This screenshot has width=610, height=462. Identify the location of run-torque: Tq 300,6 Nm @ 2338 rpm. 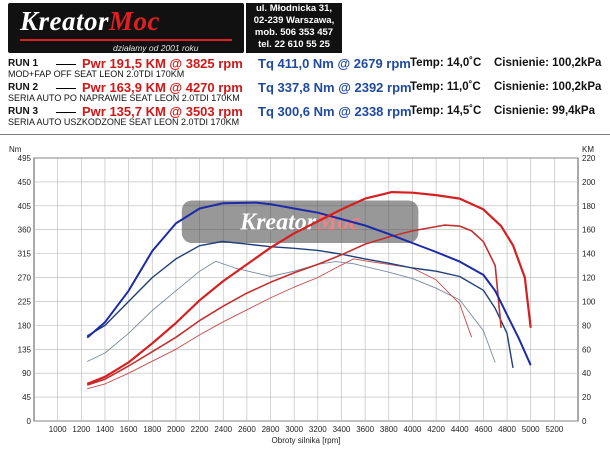
(335, 111).